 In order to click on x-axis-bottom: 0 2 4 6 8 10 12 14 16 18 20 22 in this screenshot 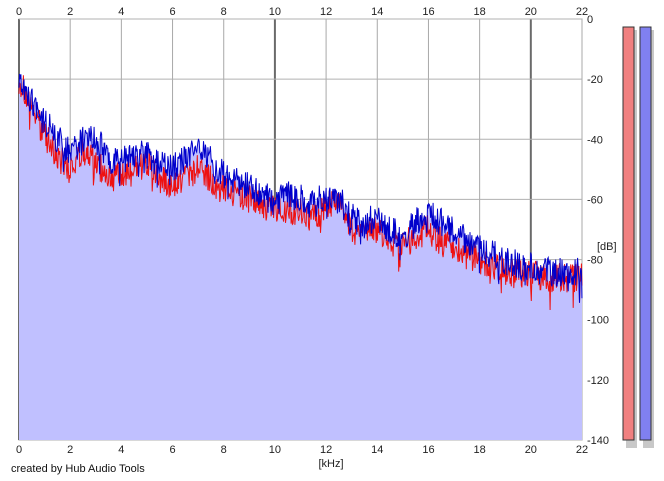, I will do `click(302, 450)`.